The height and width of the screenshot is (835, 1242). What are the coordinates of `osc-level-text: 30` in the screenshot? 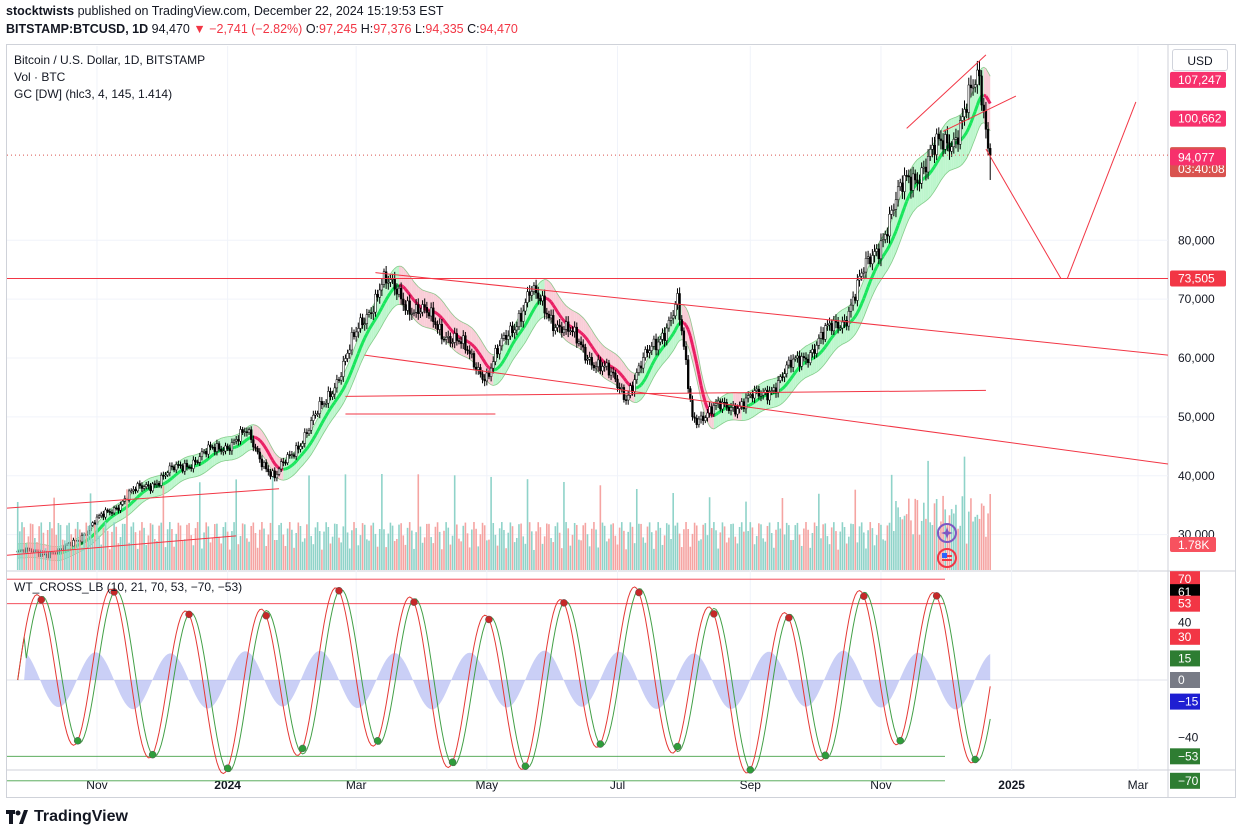 It's located at (1185, 637).